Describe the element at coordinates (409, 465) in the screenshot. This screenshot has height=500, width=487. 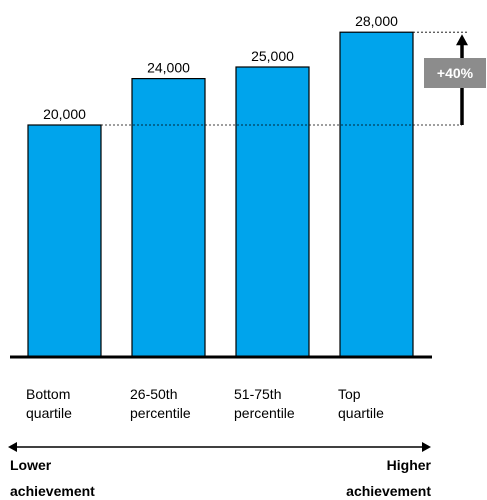
I see `axis-right-label-line1: Higher` at that location.